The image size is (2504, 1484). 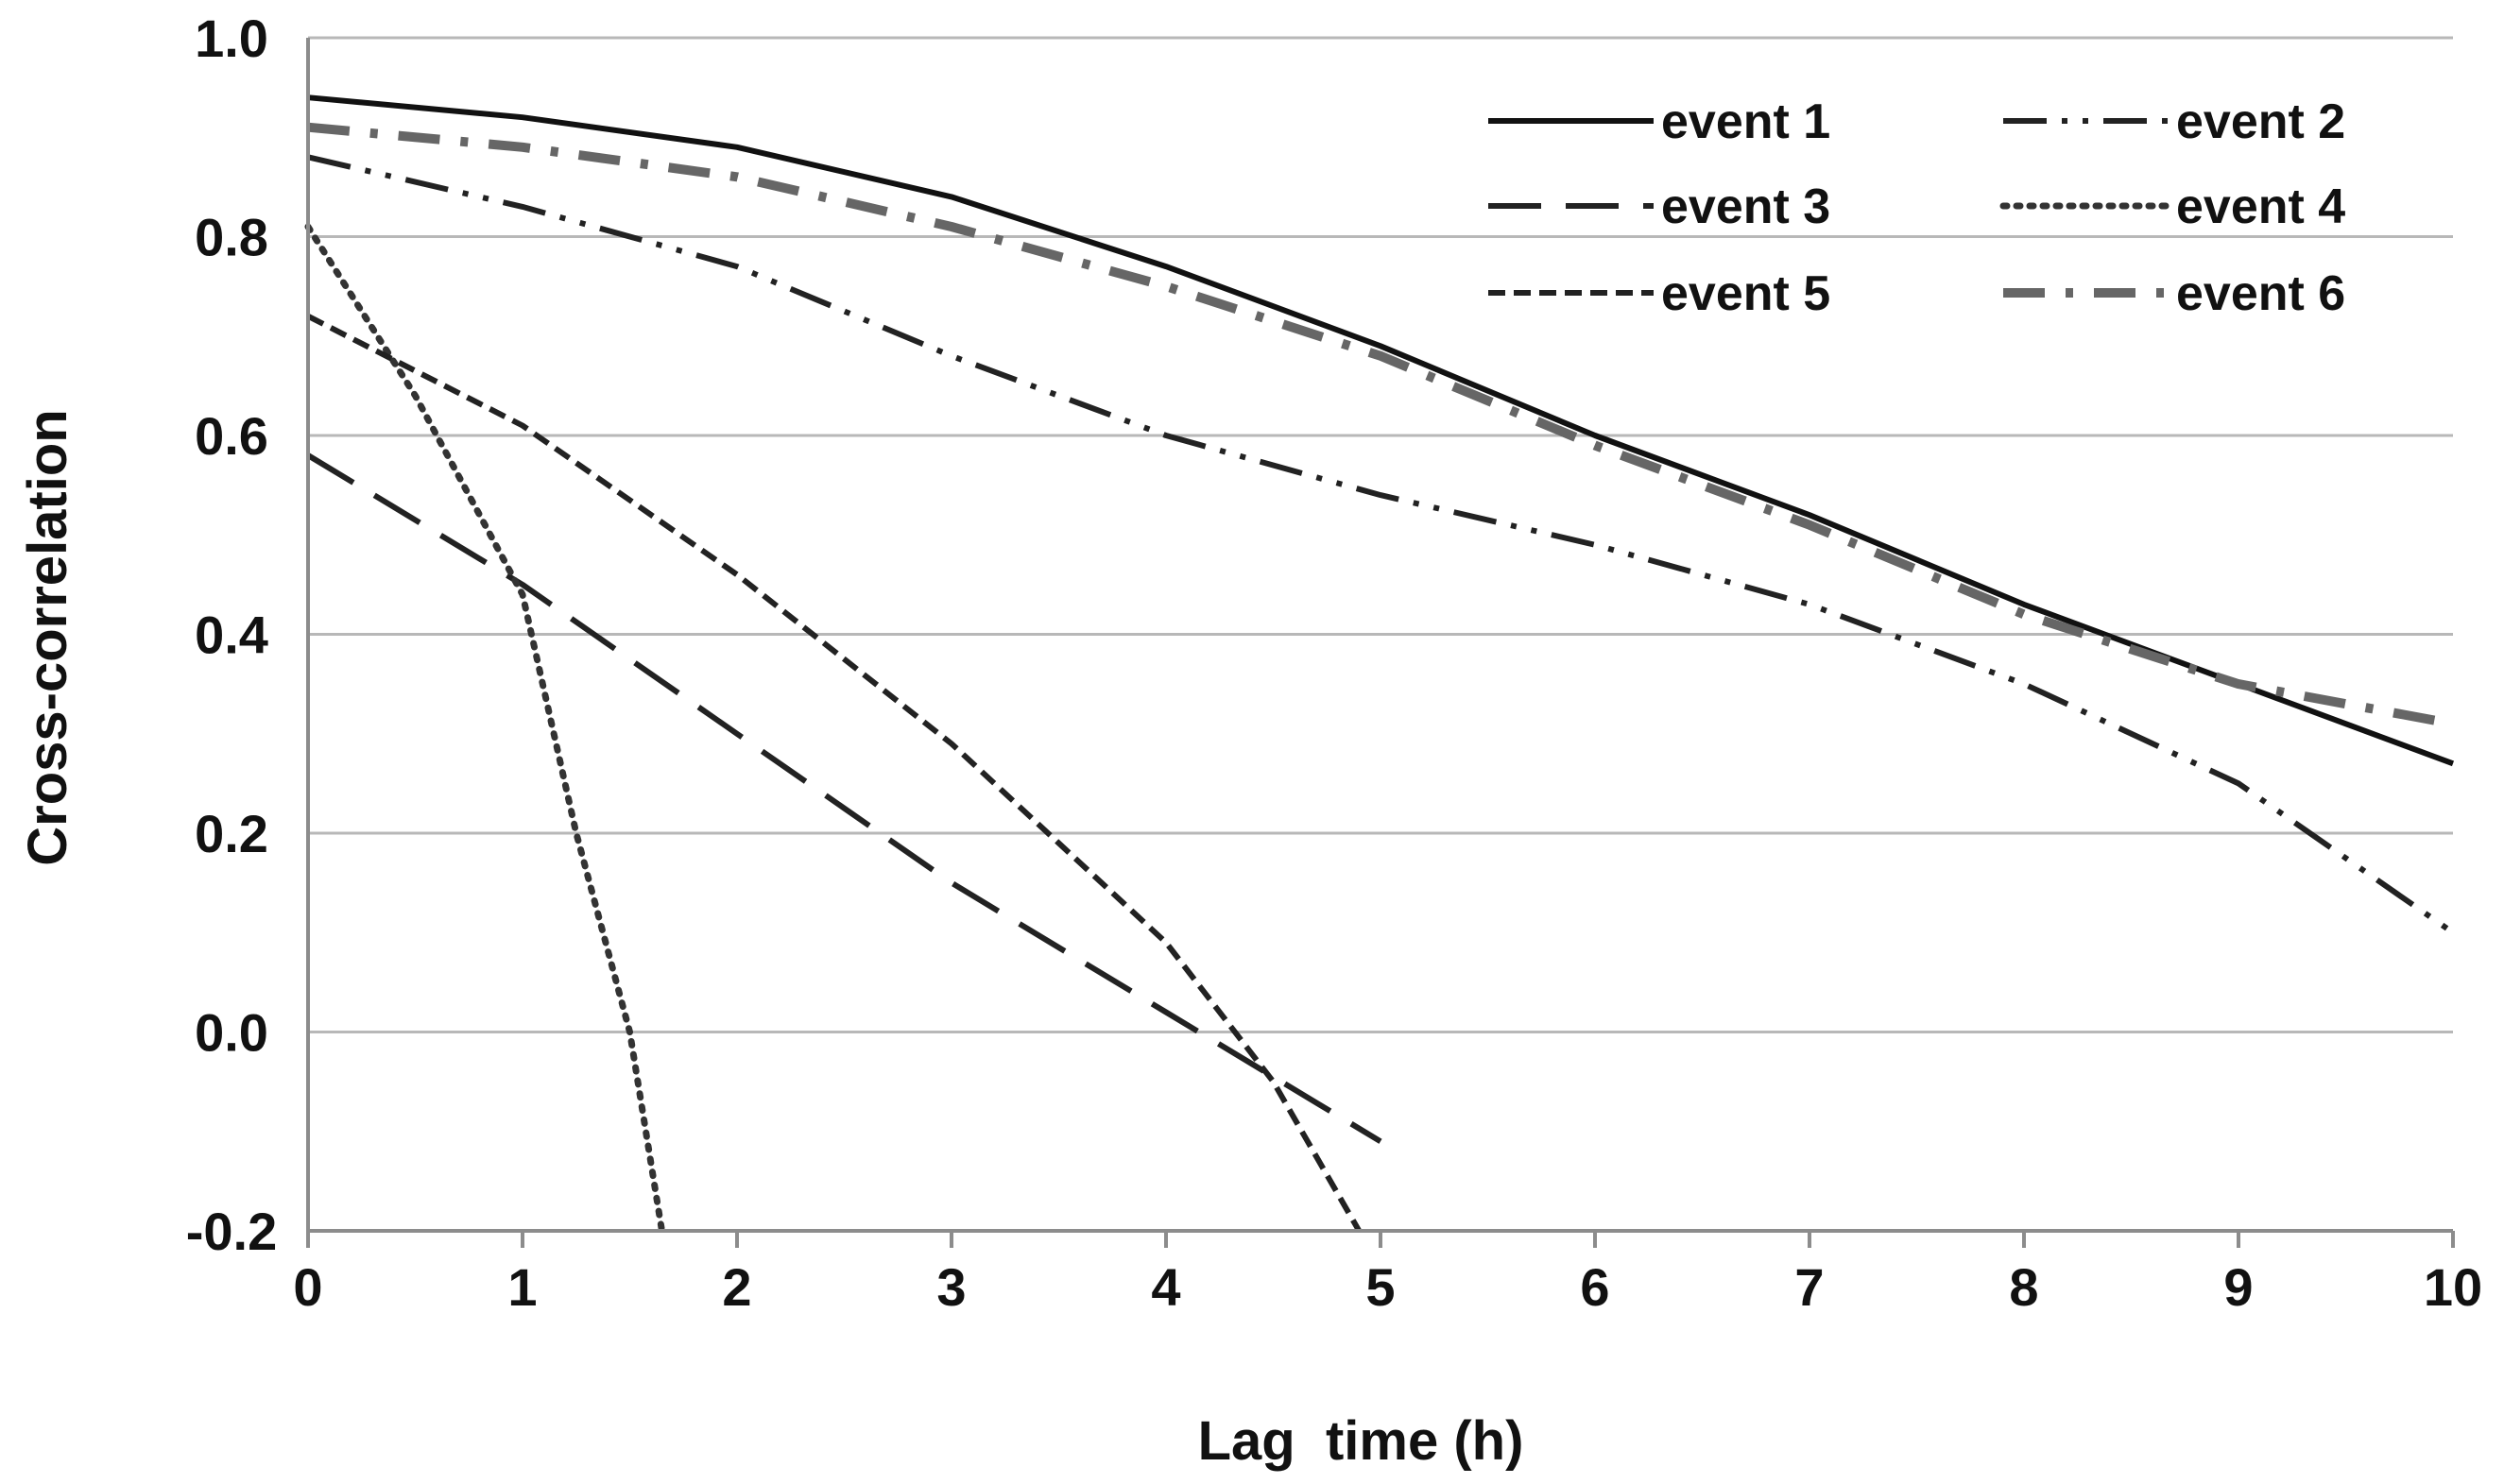 What do you see at coordinates (231, 237) in the screenshot?
I see `y-tick-label: 0.8` at bounding box center [231, 237].